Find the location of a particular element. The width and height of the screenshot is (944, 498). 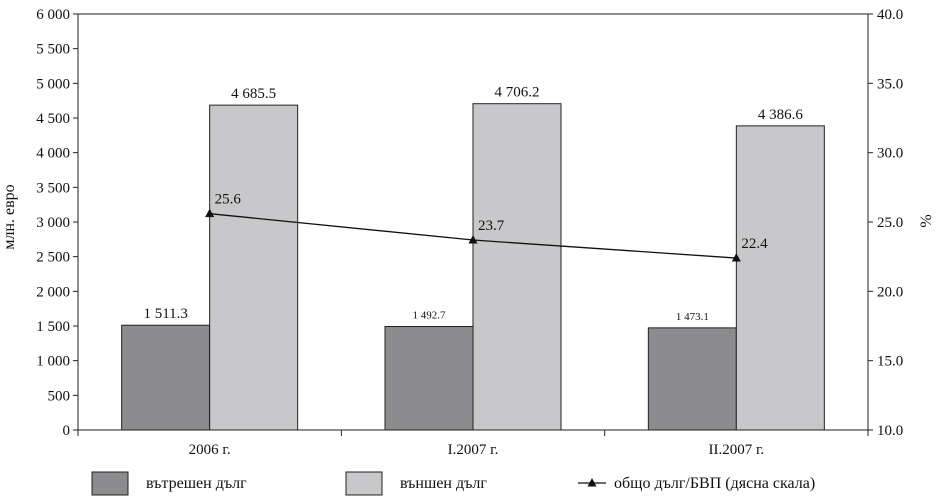

y-tick-label: 1 500 is located at coordinates (53, 327).